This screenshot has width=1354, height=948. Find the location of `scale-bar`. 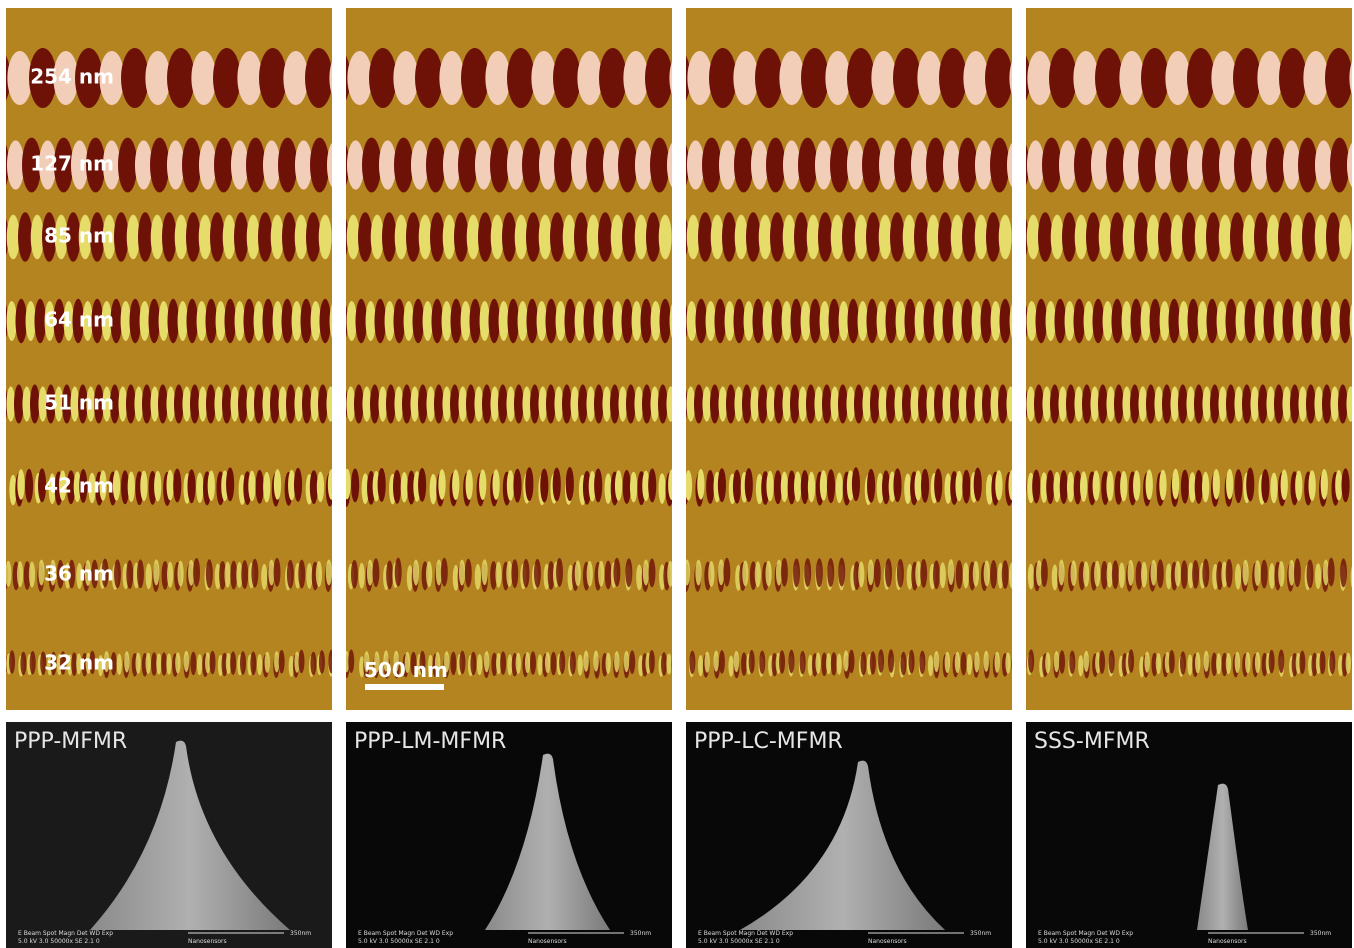

scale-bar is located at coordinates (404, 687).